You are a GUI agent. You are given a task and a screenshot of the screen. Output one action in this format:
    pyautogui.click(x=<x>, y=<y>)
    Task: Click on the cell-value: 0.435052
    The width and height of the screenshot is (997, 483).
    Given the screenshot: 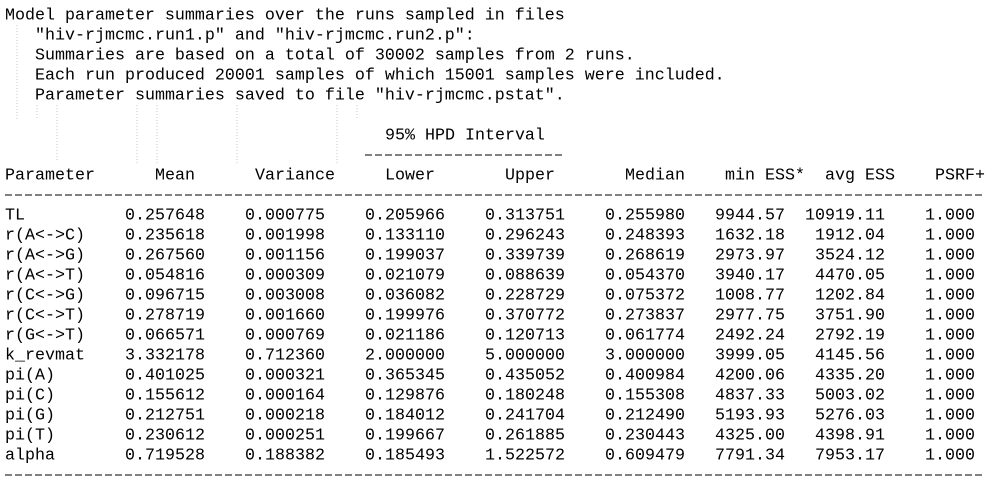 What is the action you would take?
    pyautogui.click(x=525, y=375)
    